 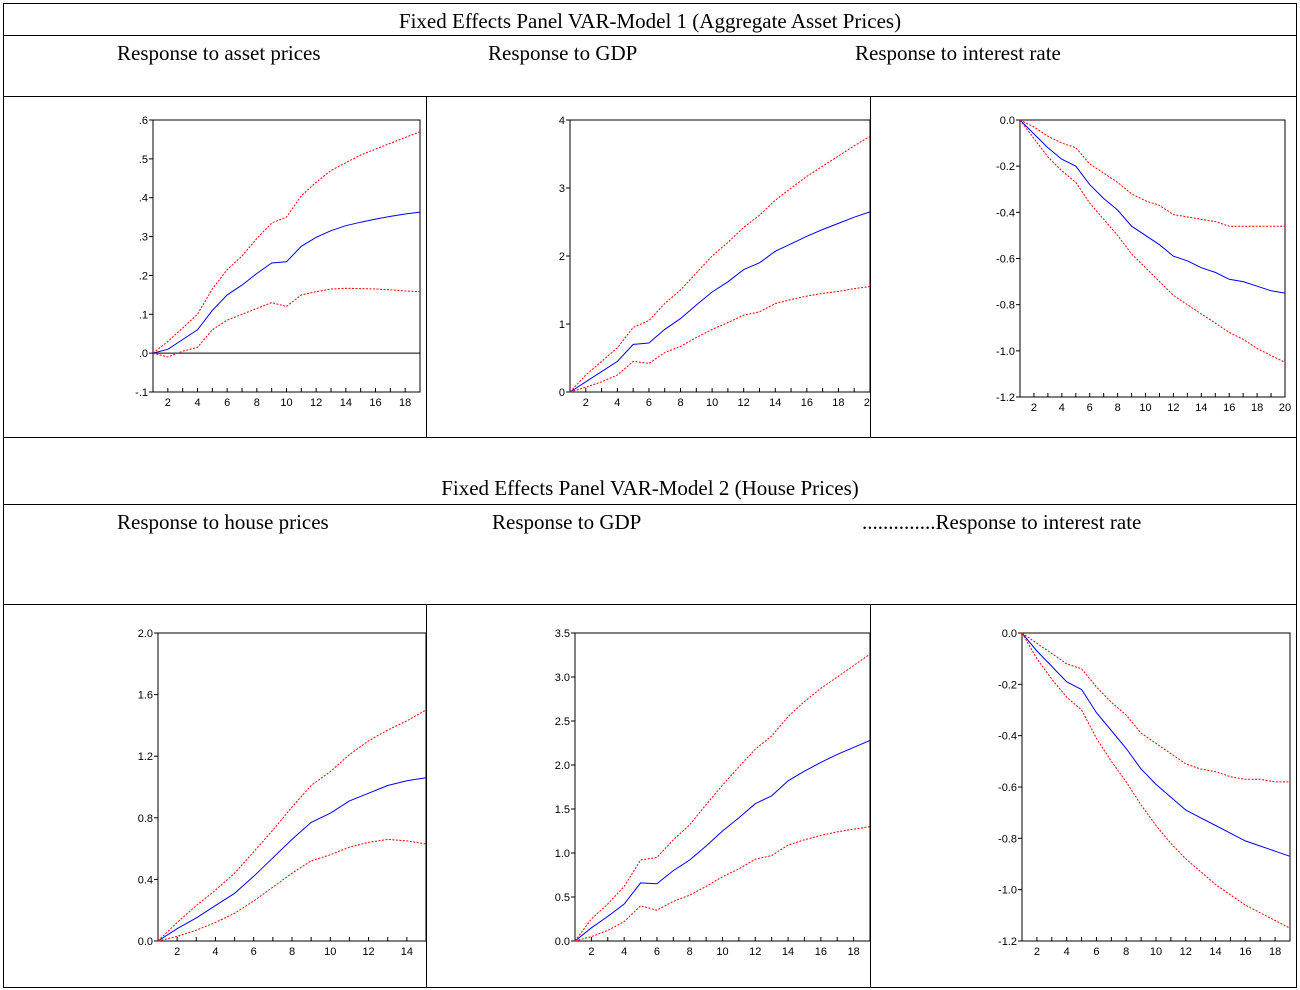 What do you see at coordinates (562, 898) in the screenshot?
I see `y-tick-label: 0.5` at bounding box center [562, 898].